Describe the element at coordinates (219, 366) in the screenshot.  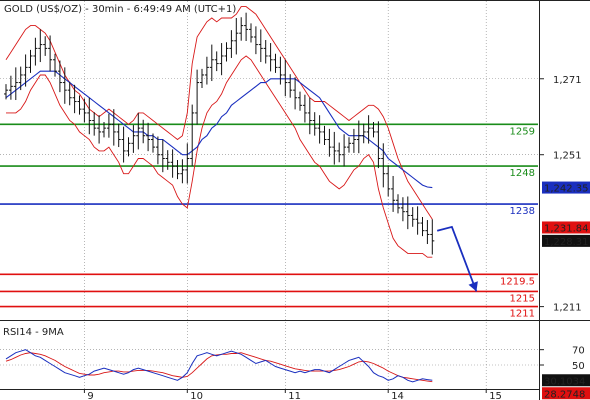
I see `rsi-line` at that location.